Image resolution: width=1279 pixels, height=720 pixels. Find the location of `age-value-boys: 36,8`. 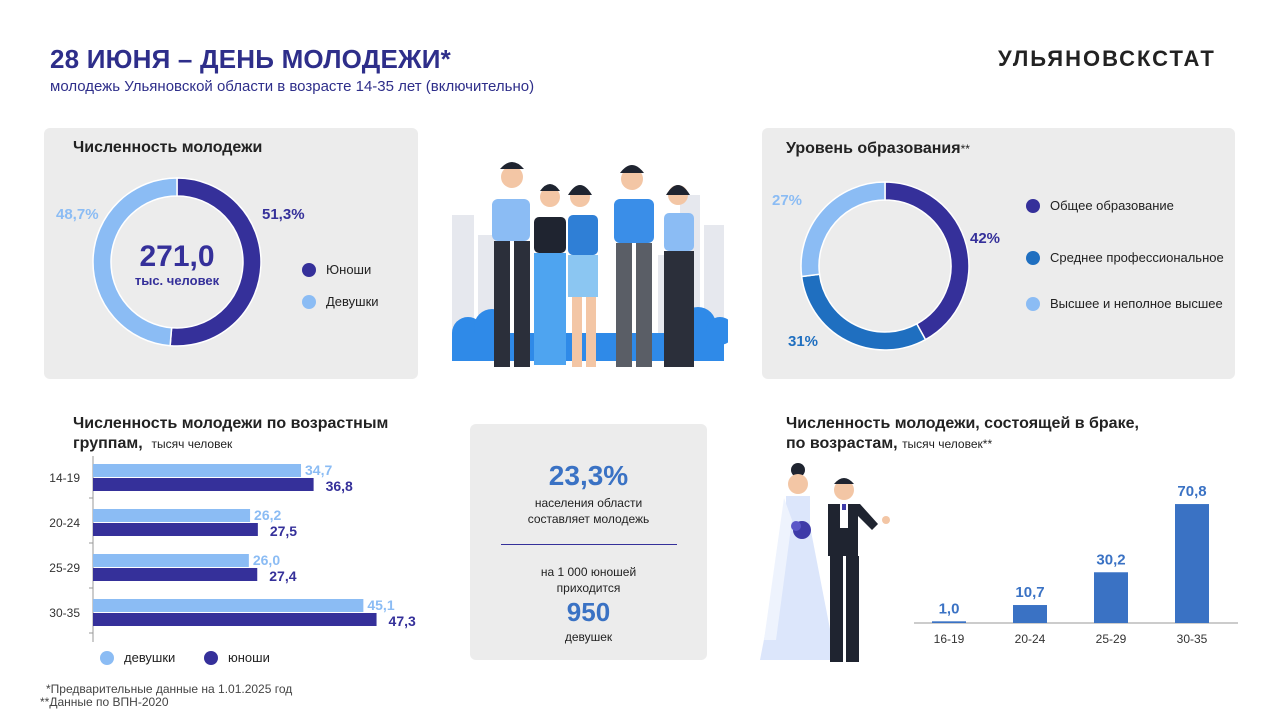

age-value-boys: 36,8 is located at coordinates (339, 486).